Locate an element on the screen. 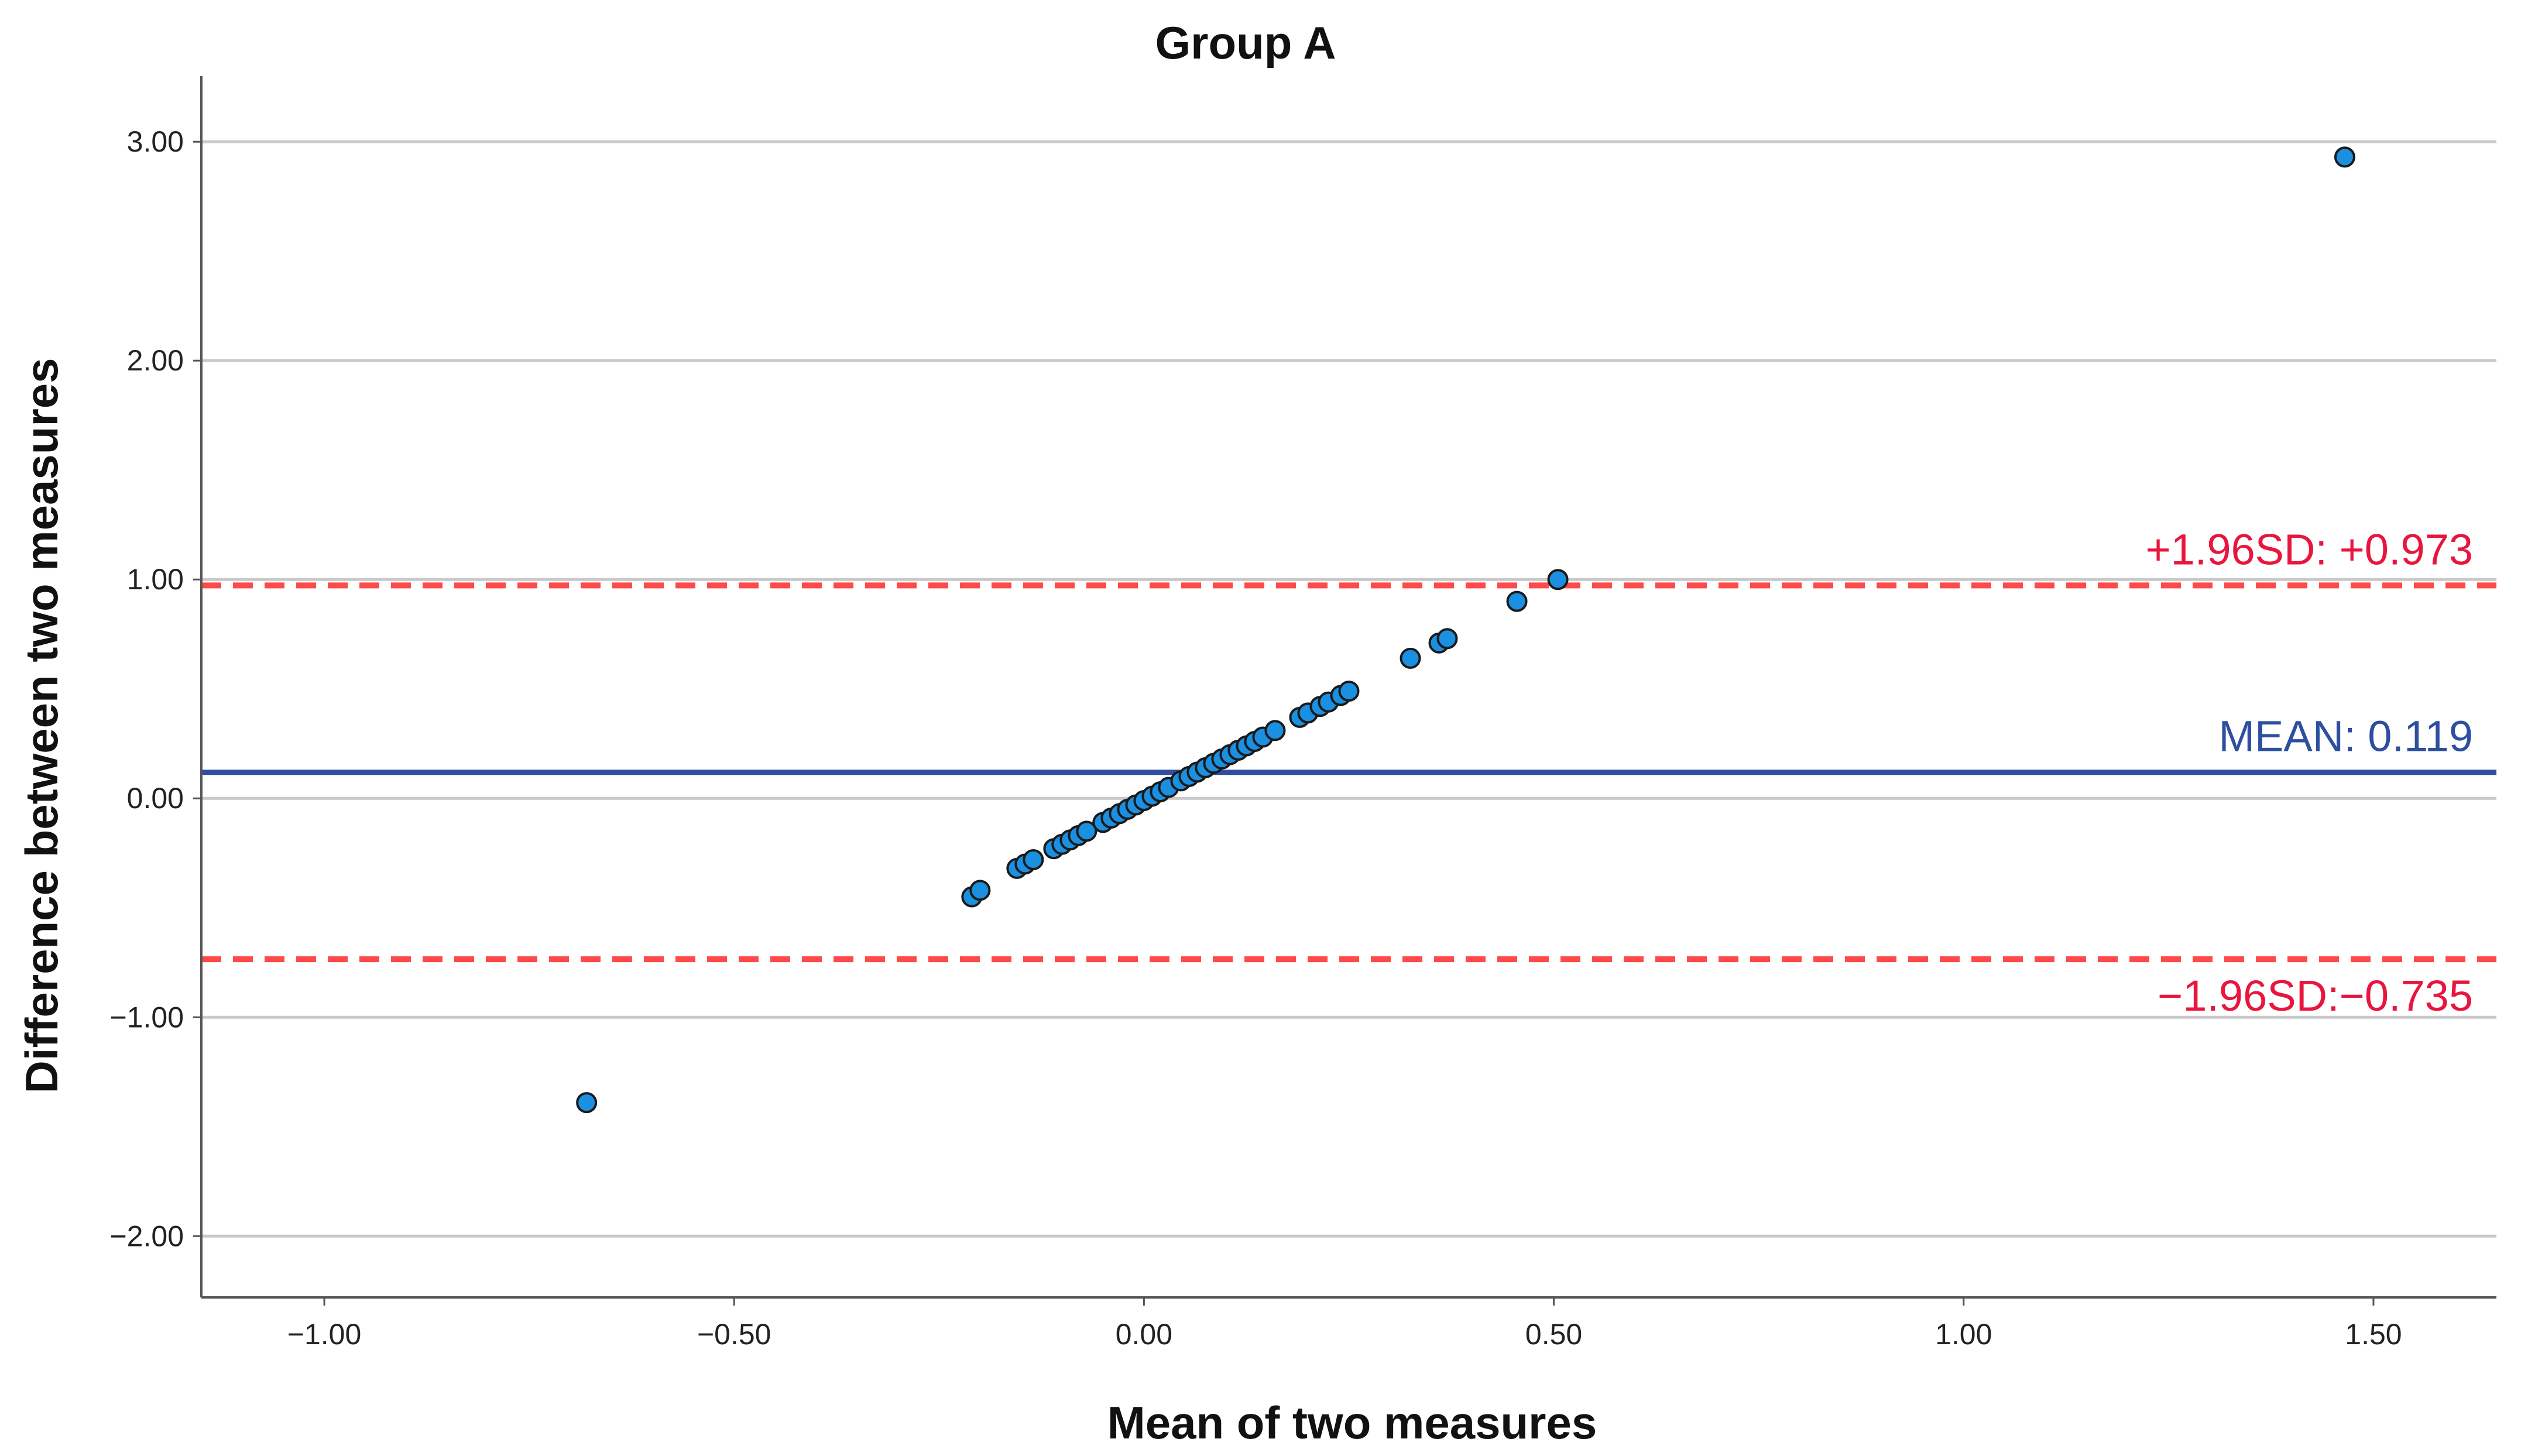 The width and height of the screenshot is (2521, 1456). y-tick-label: −1.00 is located at coordinates (147, 1017).